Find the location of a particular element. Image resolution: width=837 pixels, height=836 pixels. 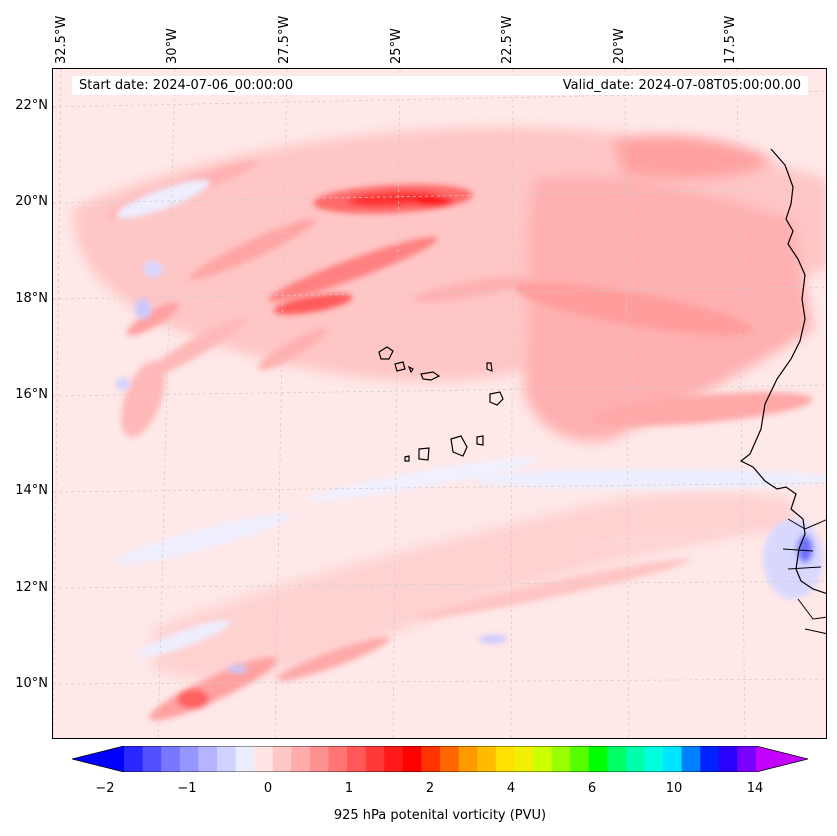

colorbar-label: 925 hPa potenital vorticity (PVU) is located at coordinates (440, 815).